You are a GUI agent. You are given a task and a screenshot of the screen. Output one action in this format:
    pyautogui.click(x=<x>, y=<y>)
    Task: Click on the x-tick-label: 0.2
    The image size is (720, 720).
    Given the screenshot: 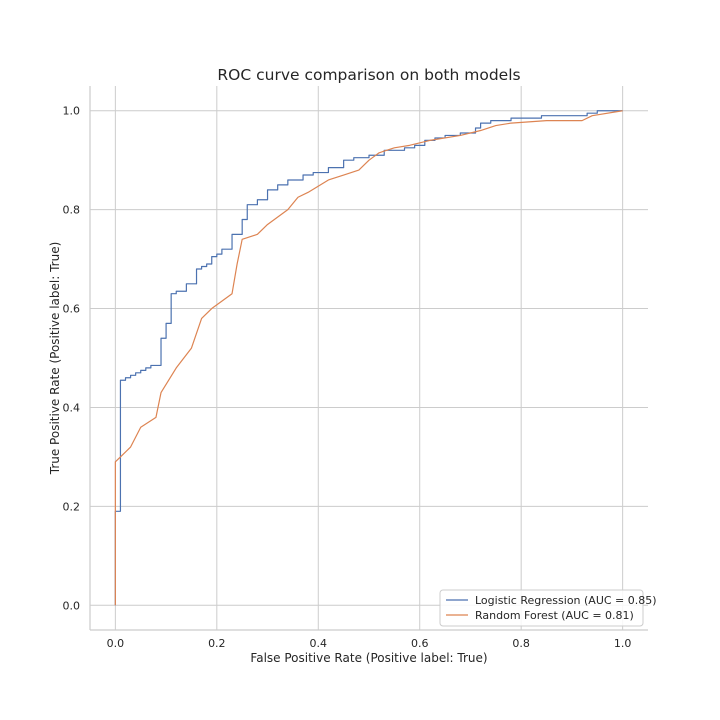 What is the action you would take?
    pyautogui.click(x=217, y=643)
    